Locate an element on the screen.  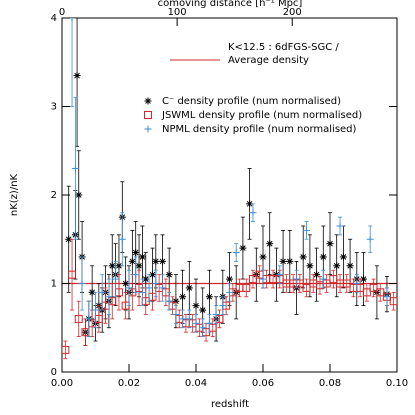
legend-title: K<12.5 : 6dFGS-SGC / is located at coordinates (283, 47).